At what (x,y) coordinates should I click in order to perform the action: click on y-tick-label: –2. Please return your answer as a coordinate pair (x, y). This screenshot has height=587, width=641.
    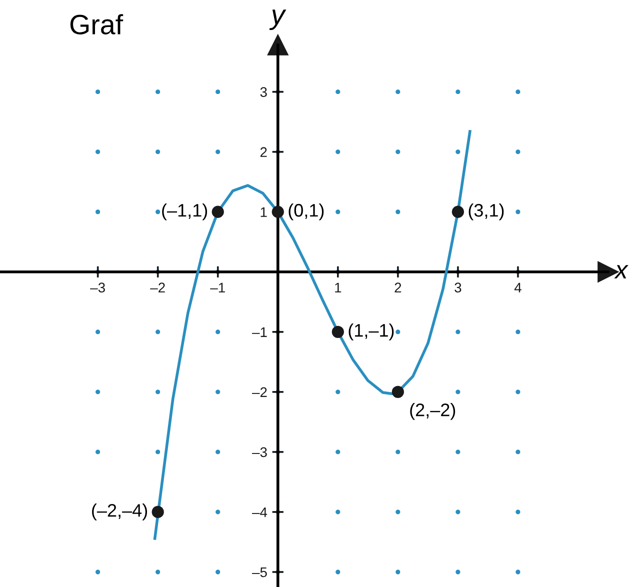
    Looking at the image, I should click on (259, 392).